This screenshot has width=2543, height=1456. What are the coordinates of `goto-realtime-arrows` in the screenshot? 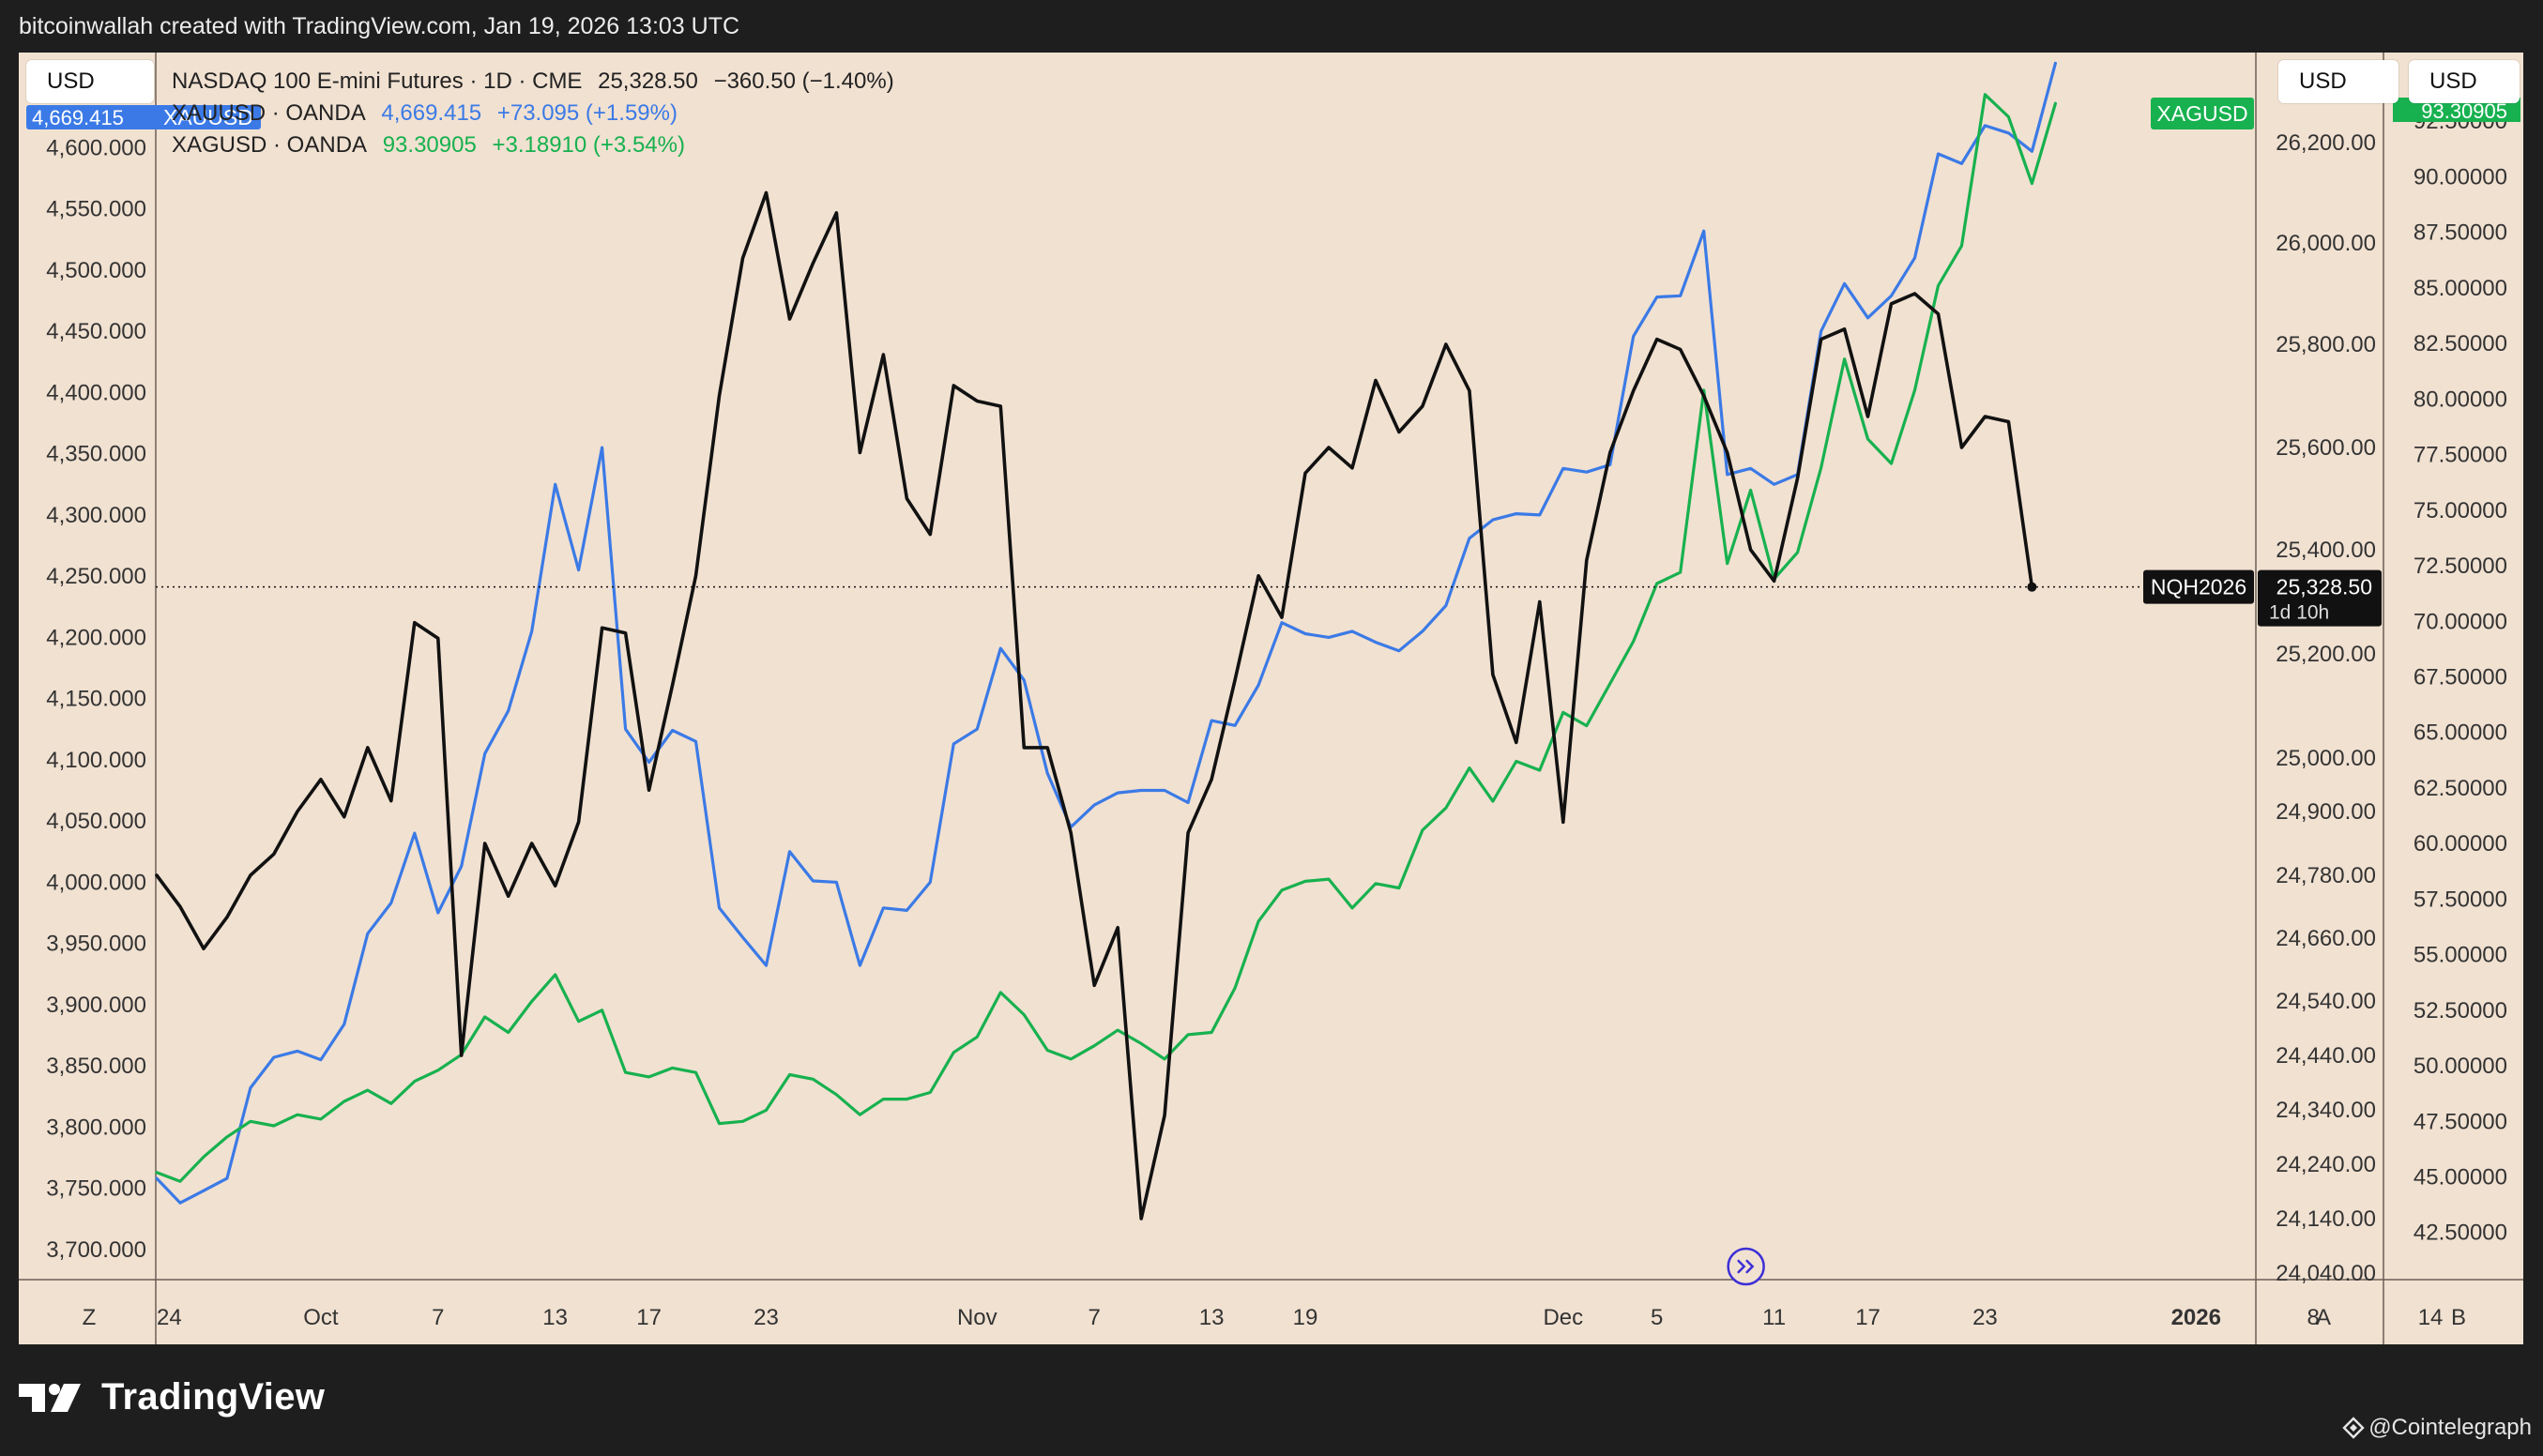 It's located at (1746, 1266).